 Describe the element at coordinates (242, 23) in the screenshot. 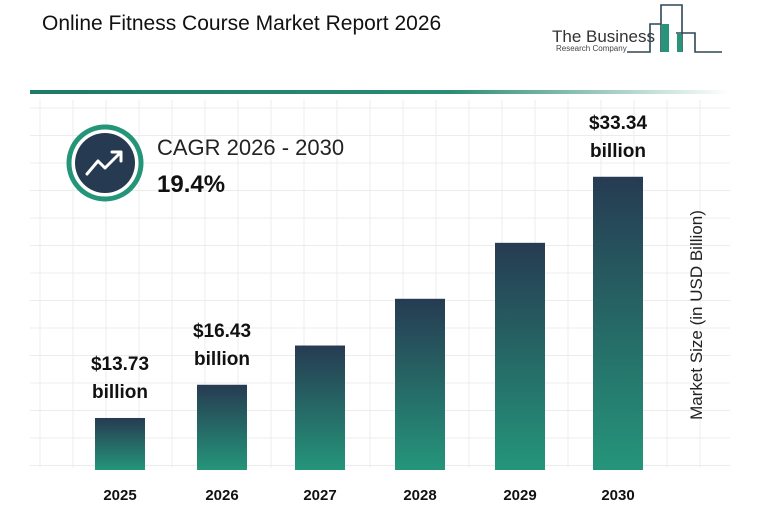

I see `page-title: Online Fitness Course Market Report 2026` at that location.